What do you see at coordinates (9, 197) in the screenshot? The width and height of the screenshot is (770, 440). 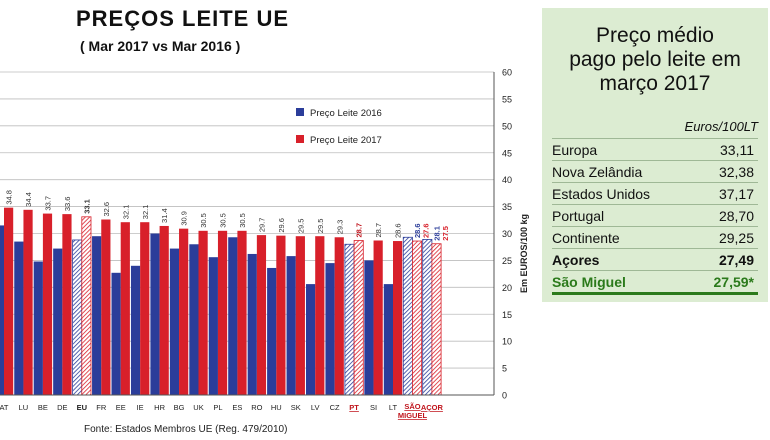 I see `bar-value-label: 34.8` at bounding box center [9, 197].